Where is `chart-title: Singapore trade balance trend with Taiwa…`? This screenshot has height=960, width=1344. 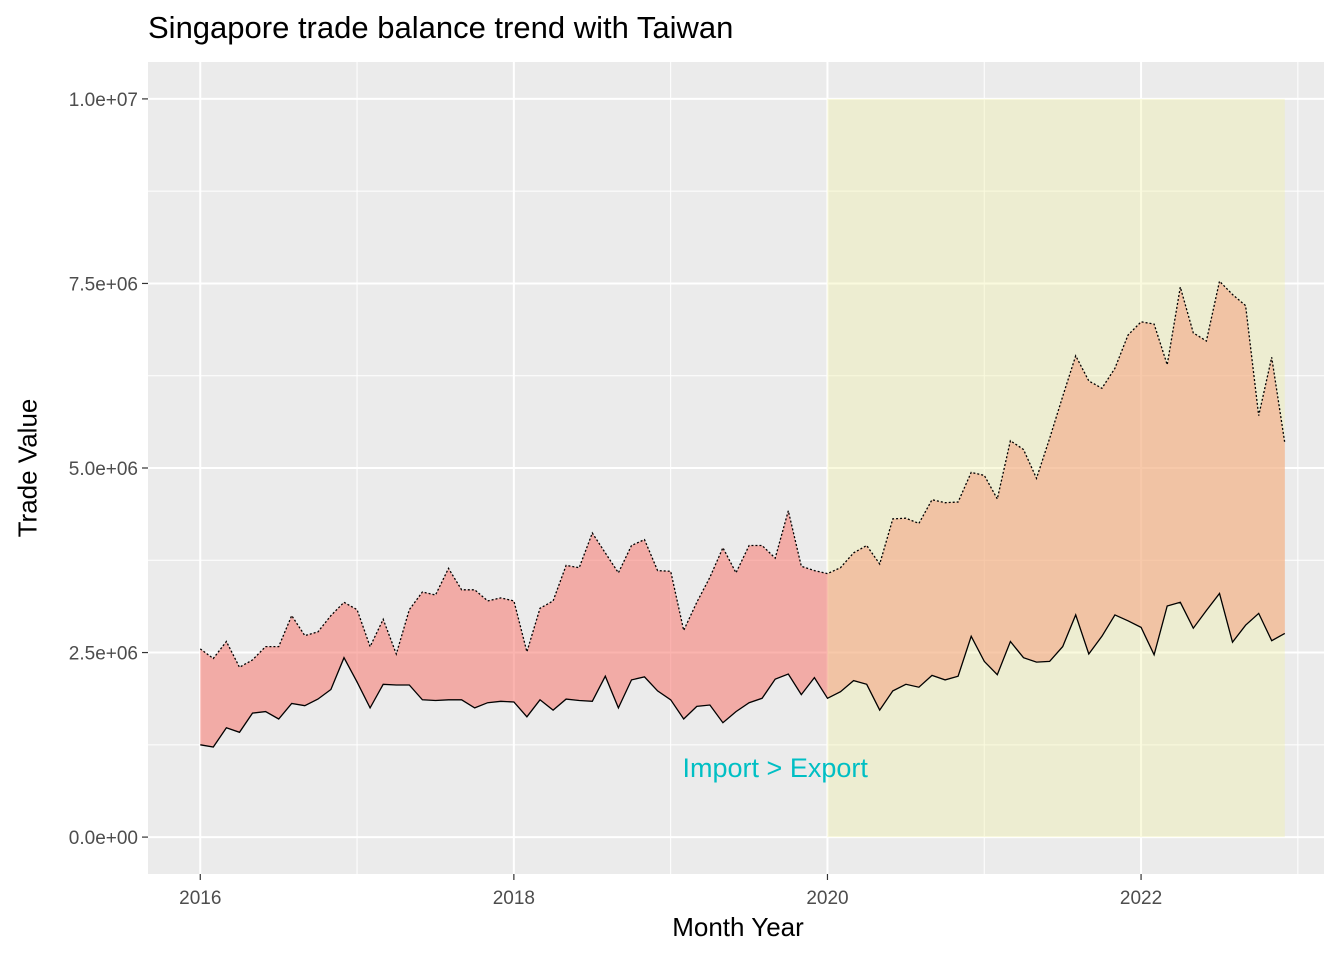 chart-title: Singapore trade balance trend with Taiwa… is located at coordinates (441, 27).